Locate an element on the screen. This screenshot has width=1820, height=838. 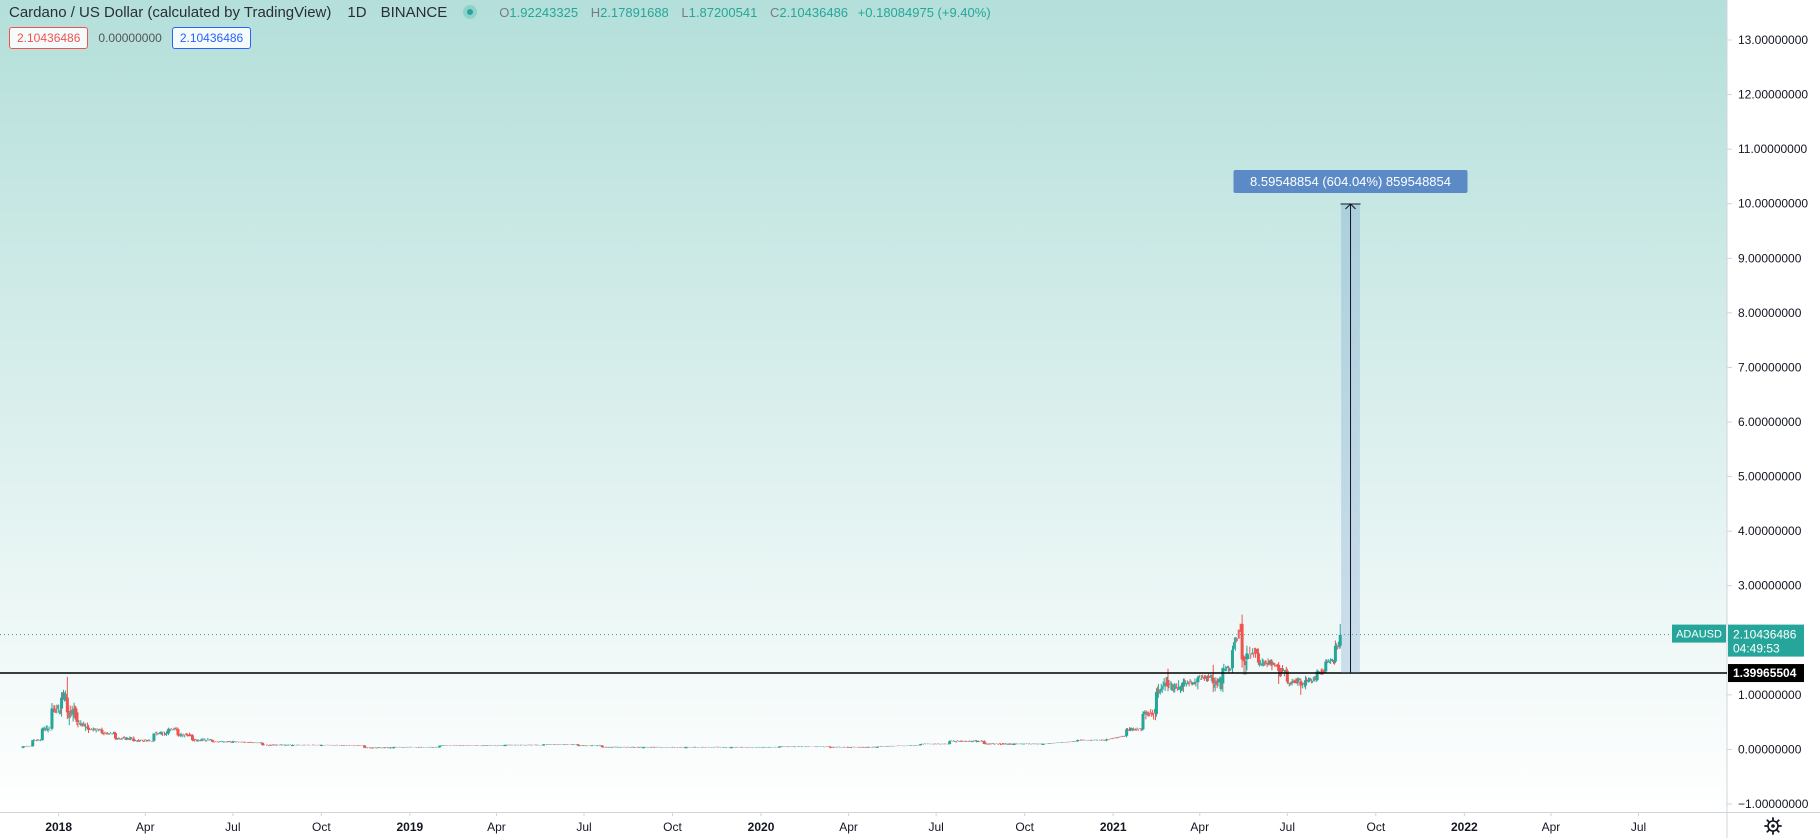
measure-label: 8.59548854 (604.04%) 859548854 is located at coordinates (1350, 181).